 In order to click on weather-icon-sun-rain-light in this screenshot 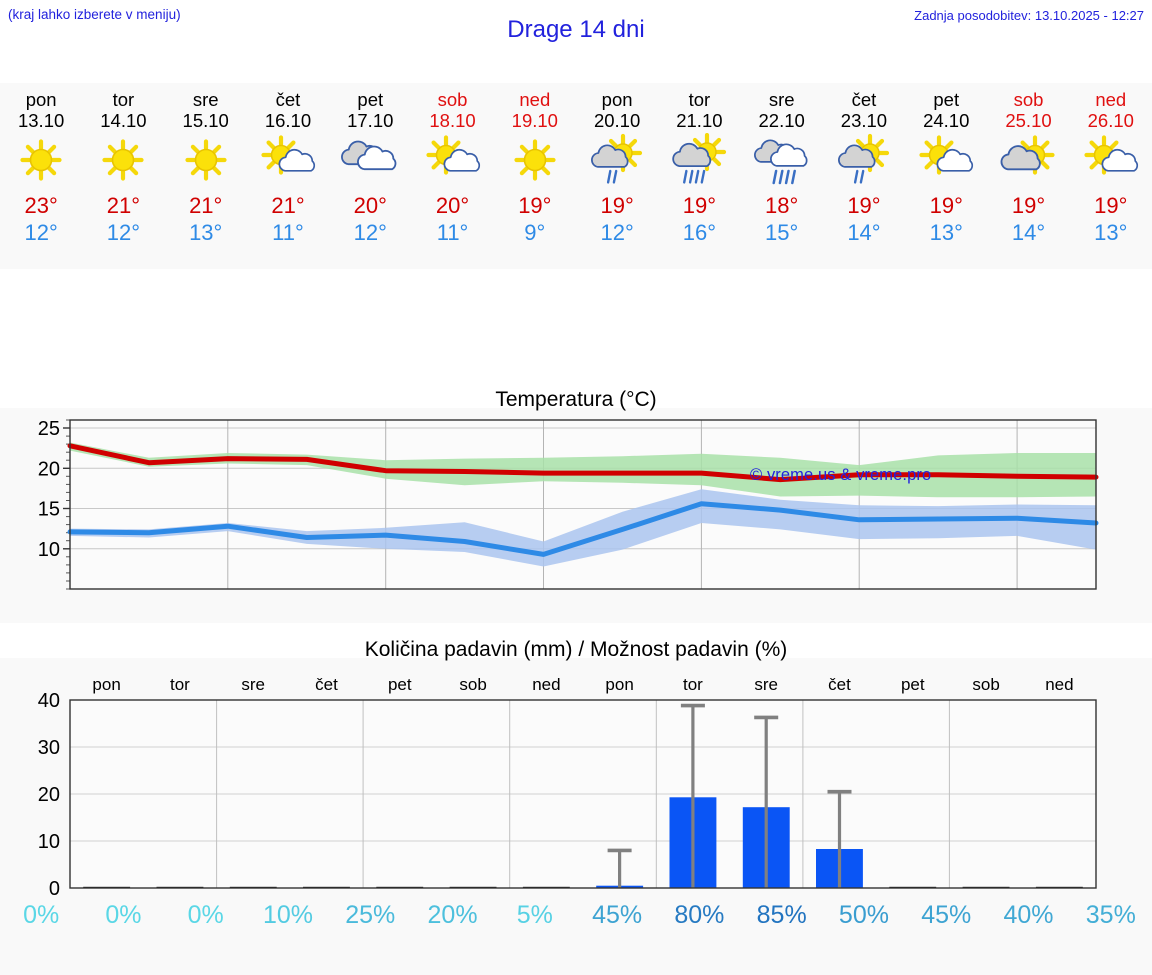, I will do `click(617, 161)`.